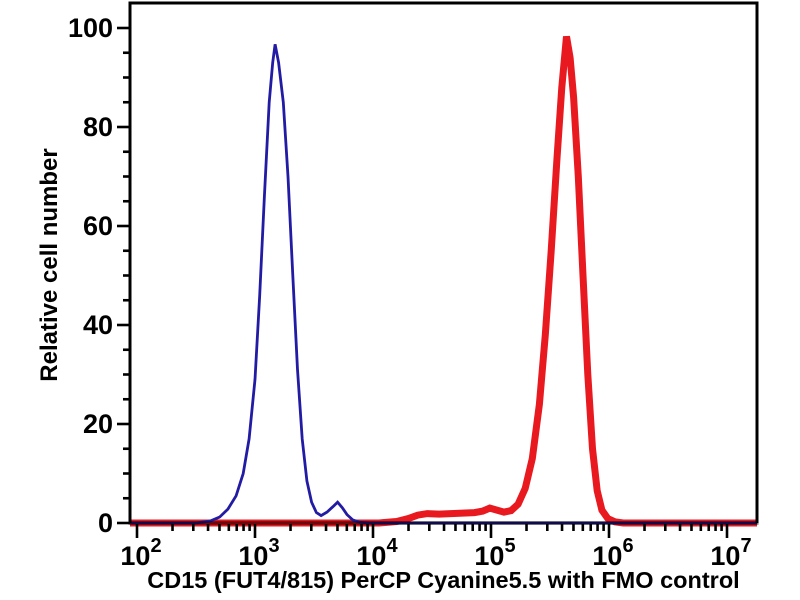 The image size is (800, 600). What do you see at coordinates (140, 553) in the screenshot?
I see `x-tick-label-10e2: 10²` at bounding box center [140, 553].